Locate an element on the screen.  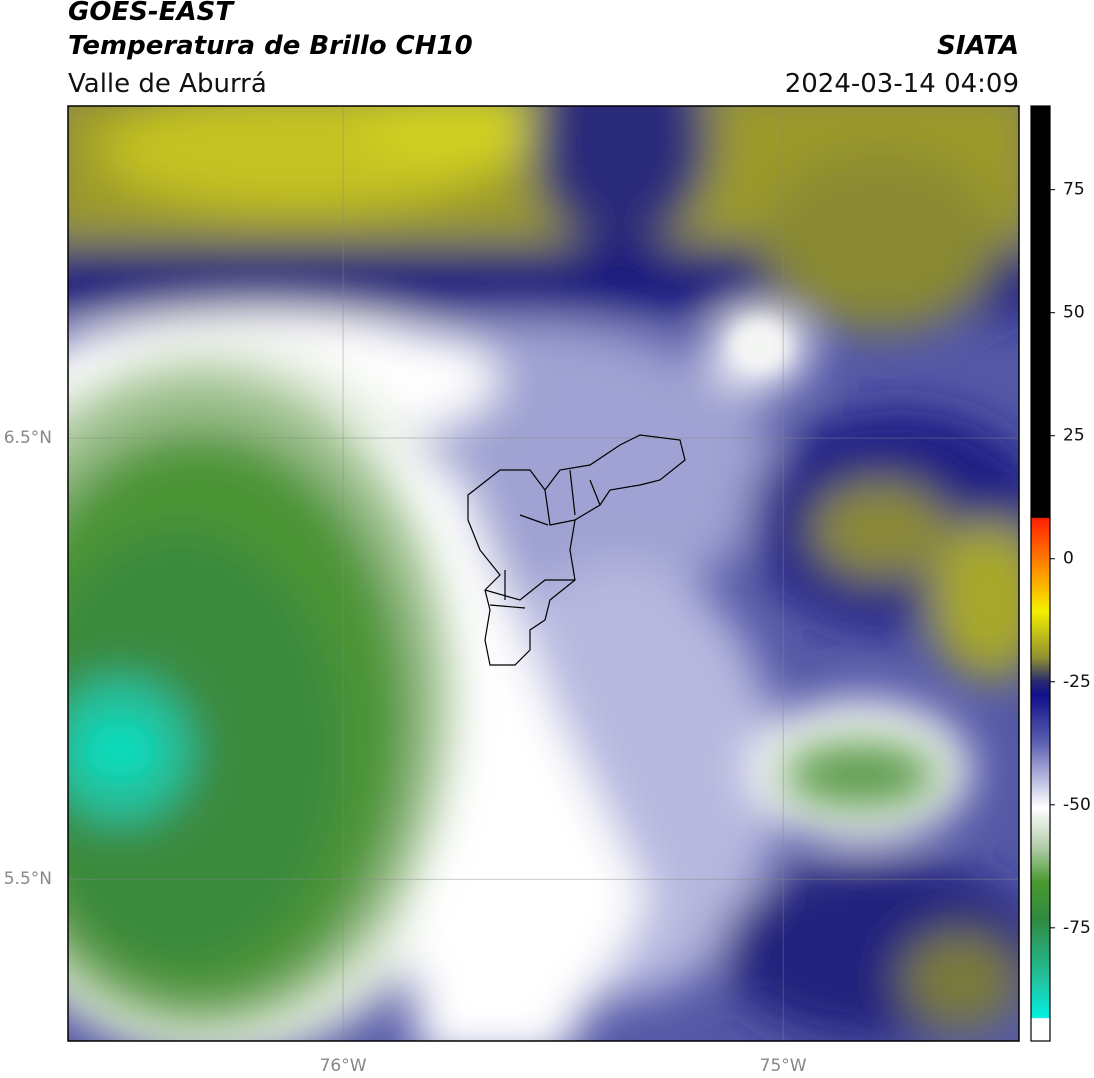
colorbar is located at coordinates (1040, 573).